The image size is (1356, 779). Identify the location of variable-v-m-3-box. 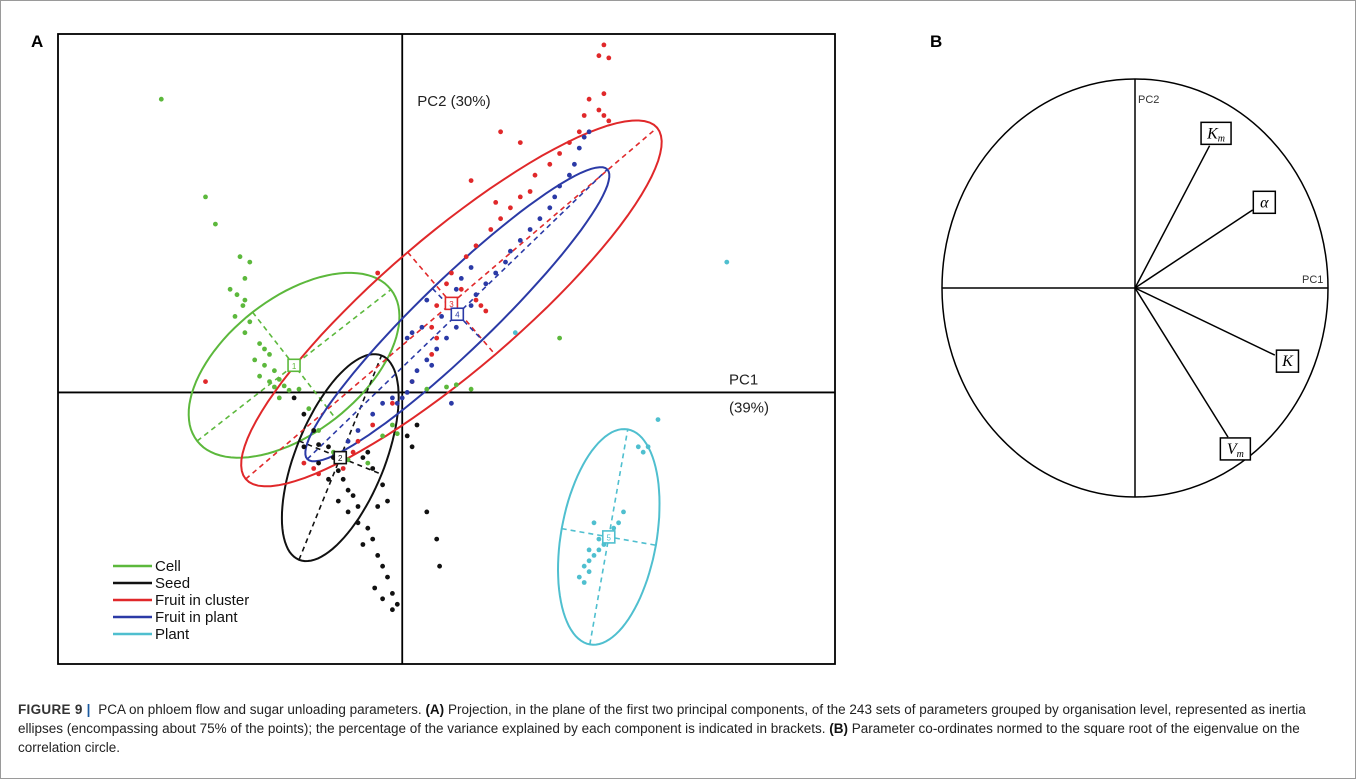
(1235, 449).